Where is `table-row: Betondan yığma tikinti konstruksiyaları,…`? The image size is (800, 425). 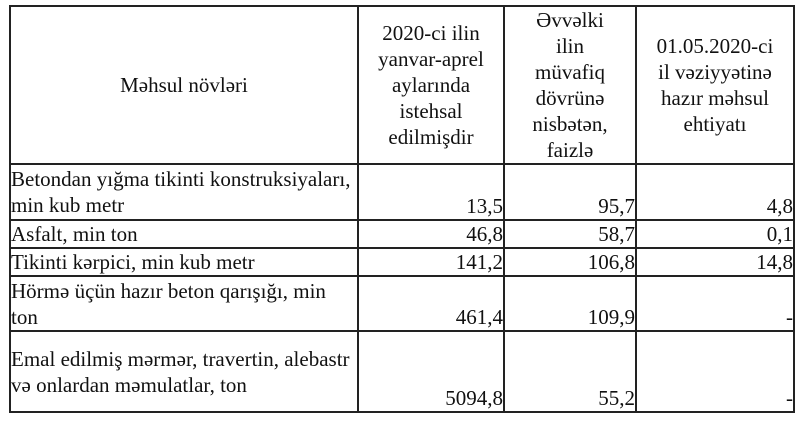
table-row: Betondan yığma tikinti konstruksiyaları,… is located at coordinates (402, 192).